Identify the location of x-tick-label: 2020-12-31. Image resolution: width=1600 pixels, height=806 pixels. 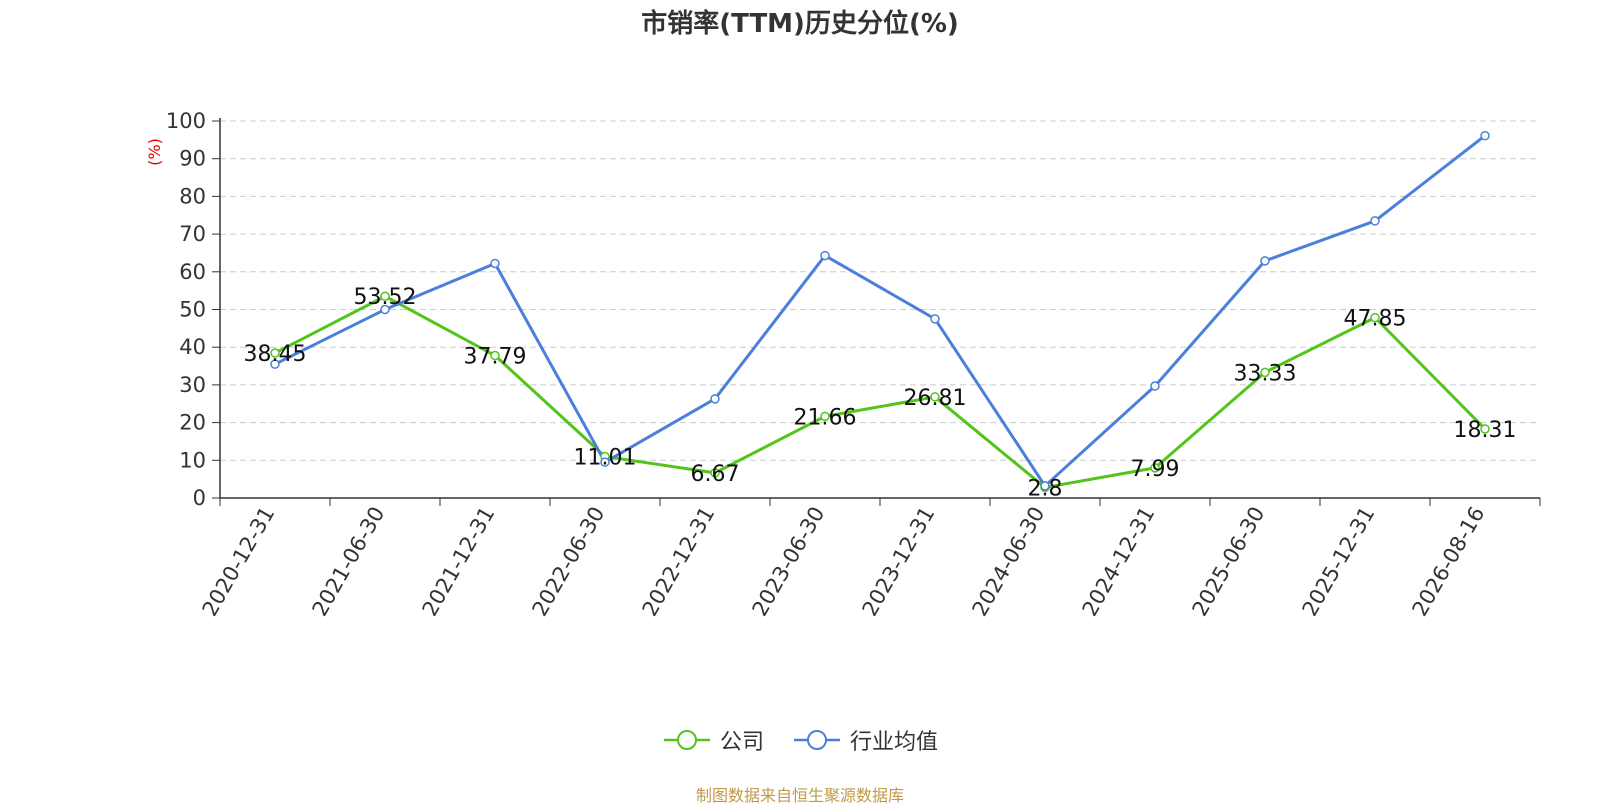
(239, 562).